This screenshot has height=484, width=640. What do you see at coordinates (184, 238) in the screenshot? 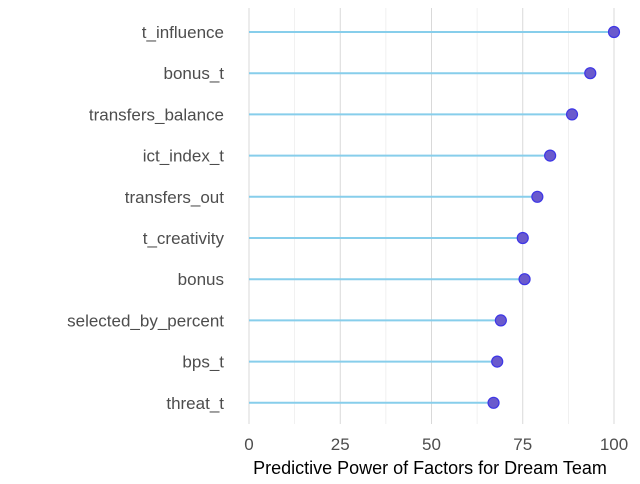
I see `category-label: t_creativity` at bounding box center [184, 238].